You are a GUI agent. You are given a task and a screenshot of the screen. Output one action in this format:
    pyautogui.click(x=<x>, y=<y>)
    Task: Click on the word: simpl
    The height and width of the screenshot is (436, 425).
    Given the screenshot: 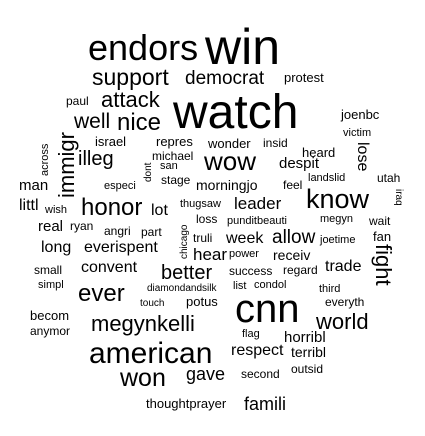 What is the action you would take?
    pyautogui.click(x=51, y=285)
    